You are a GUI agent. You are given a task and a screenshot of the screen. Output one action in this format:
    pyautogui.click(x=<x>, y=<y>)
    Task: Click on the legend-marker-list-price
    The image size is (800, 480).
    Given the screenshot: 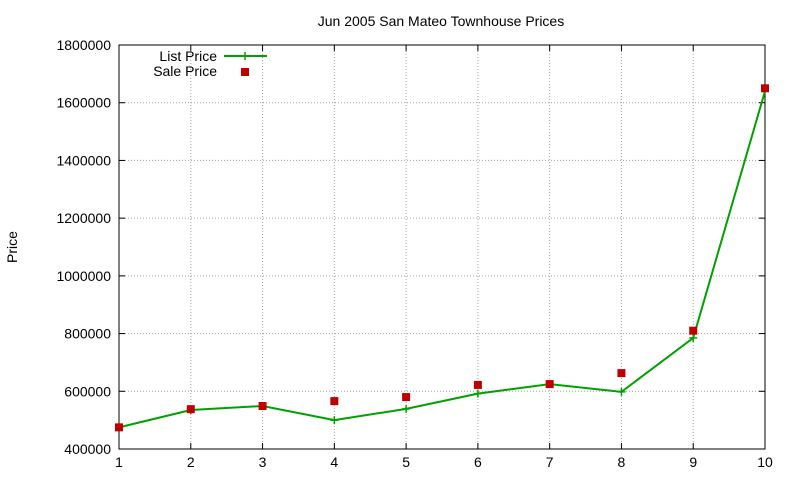 What is the action you would take?
    pyautogui.click(x=245, y=56)
    